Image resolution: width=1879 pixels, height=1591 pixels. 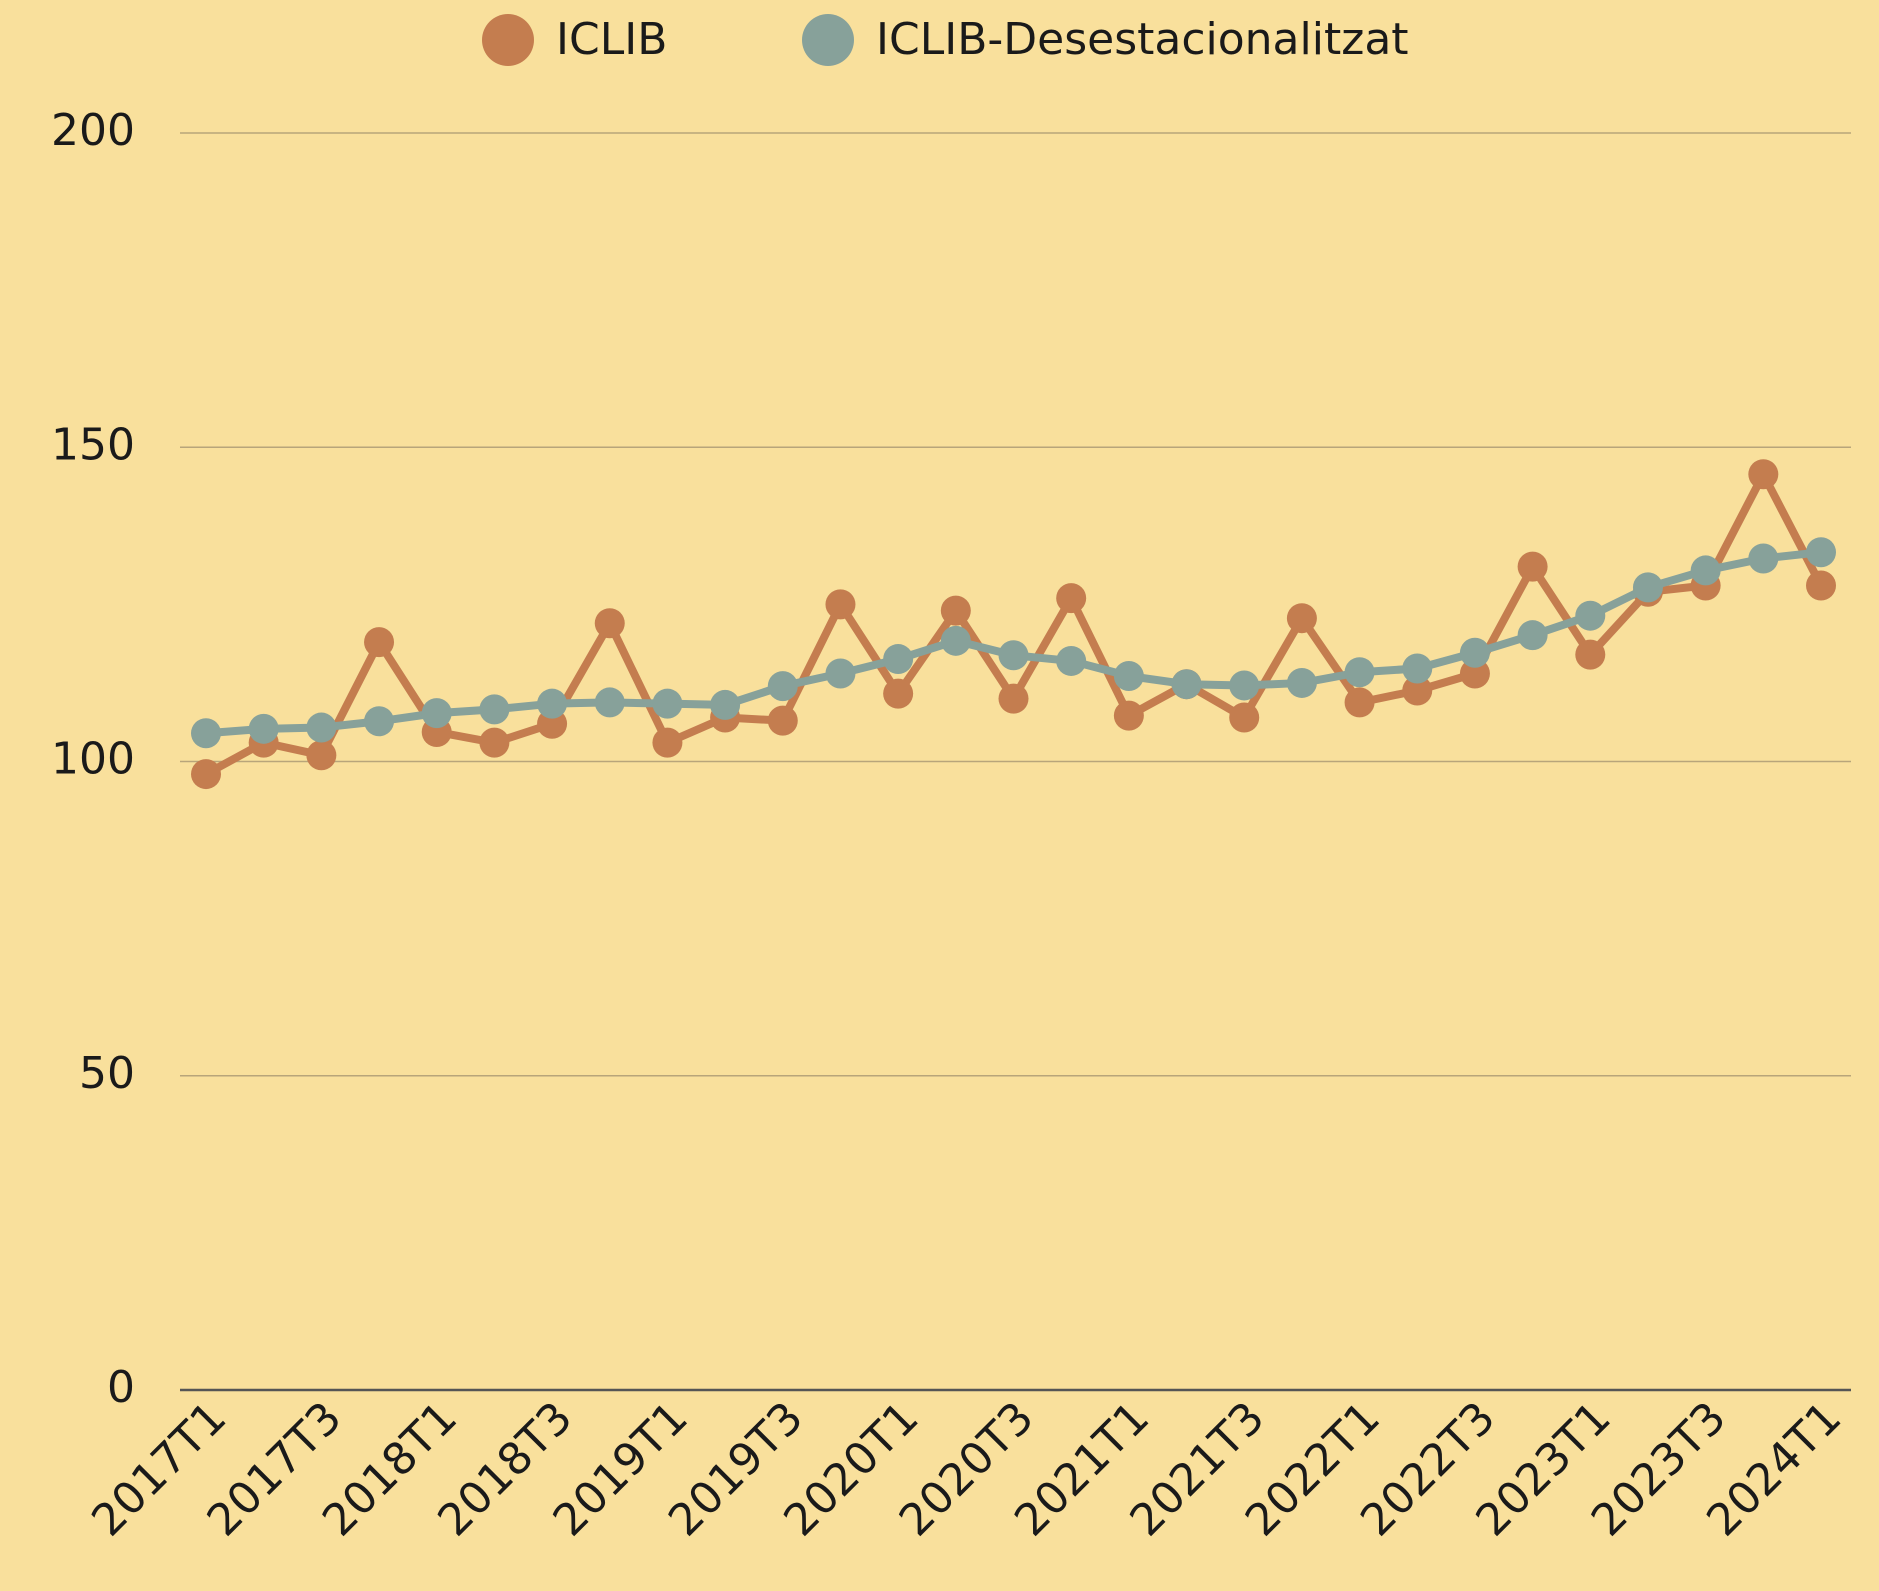 What do you see at coordinates (93, 759) in the screenshot?
I see `y-tick-label: 100` at bounding box center [93, 759].